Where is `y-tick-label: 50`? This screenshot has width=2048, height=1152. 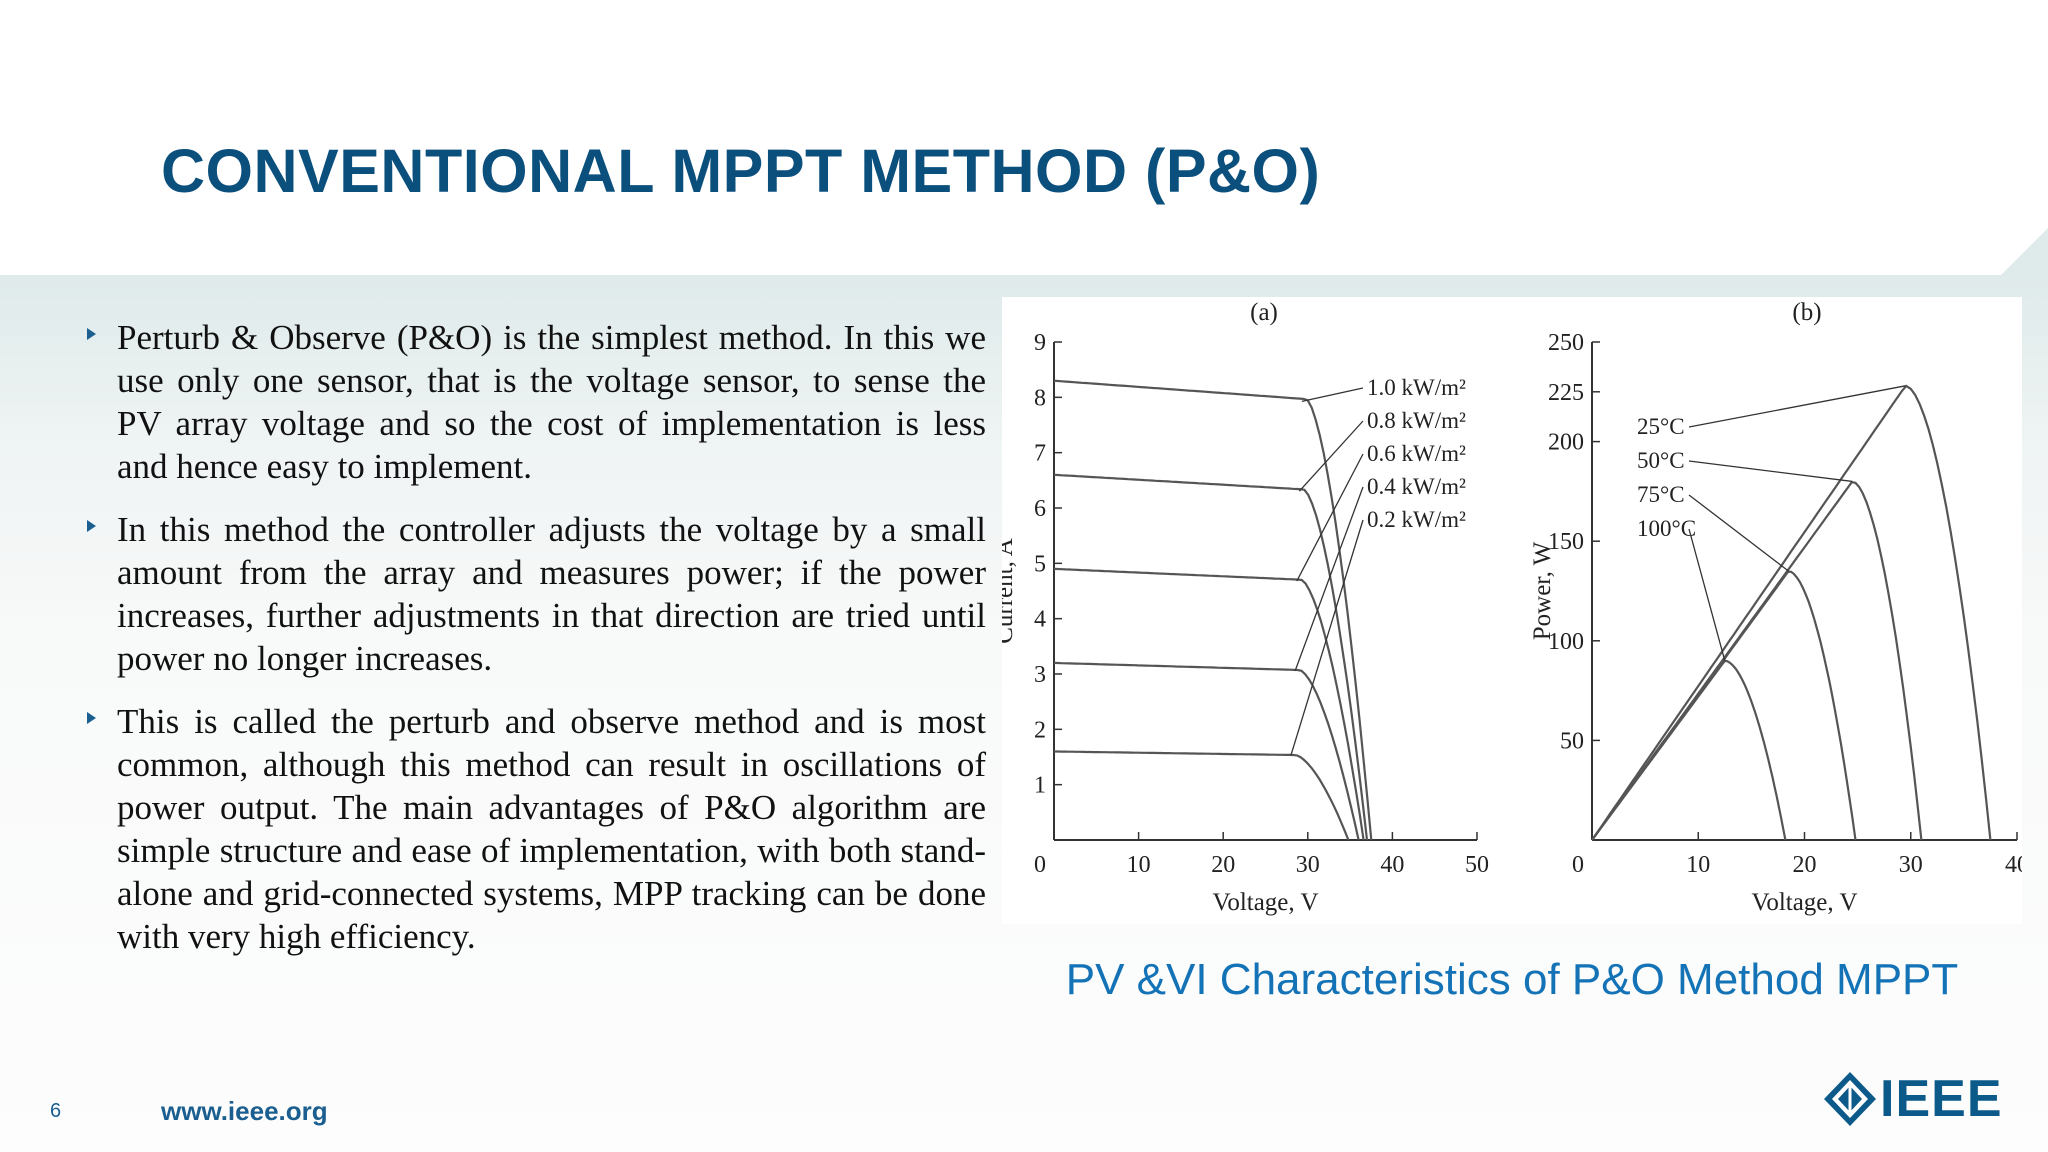 y-tick-label: 50 is located at coordinates (1572, 741).